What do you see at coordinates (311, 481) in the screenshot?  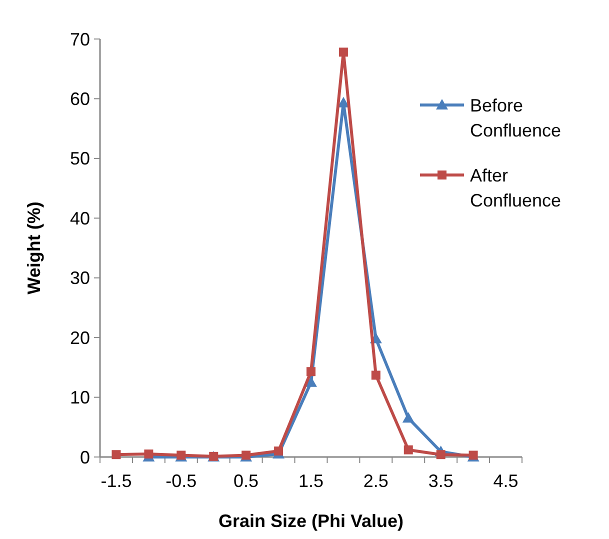 I see `x-tick-label: 1.5` at bounding box center [311, 481].